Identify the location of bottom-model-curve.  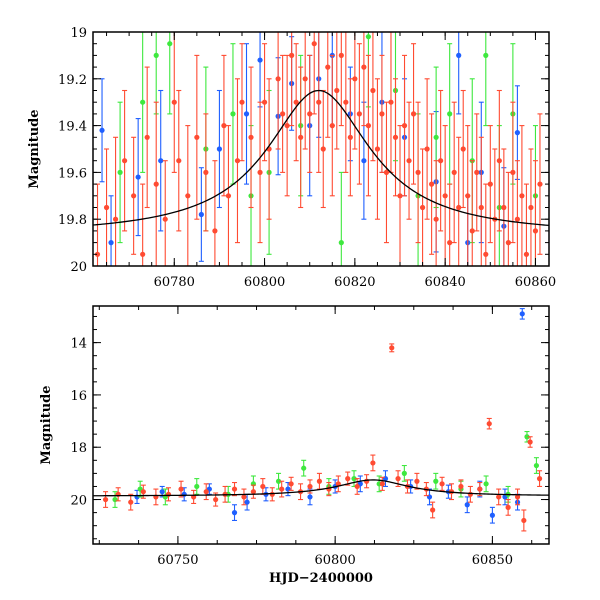
(321, 488).